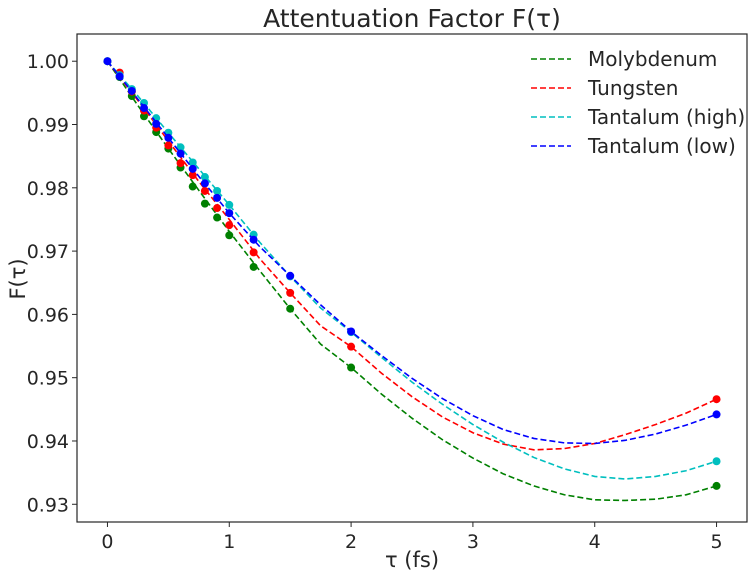  Describe the element at coordinates (351, 542) in the screenshot. I see `x-tick-label: 2` at that location.